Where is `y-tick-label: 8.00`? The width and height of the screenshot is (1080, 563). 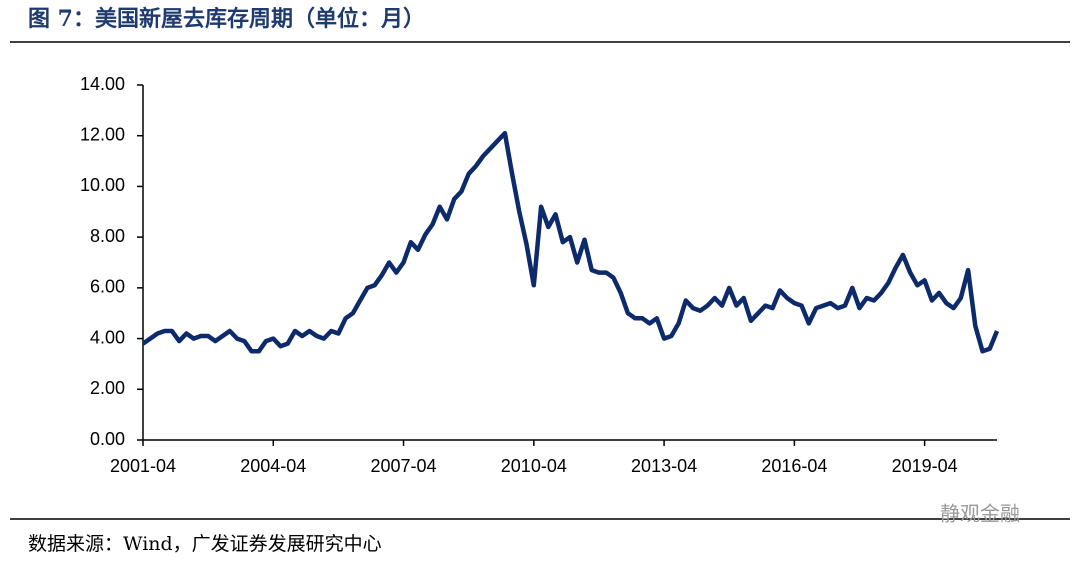 y-tick-label: 8.00 is located at coordinates (107, 236).